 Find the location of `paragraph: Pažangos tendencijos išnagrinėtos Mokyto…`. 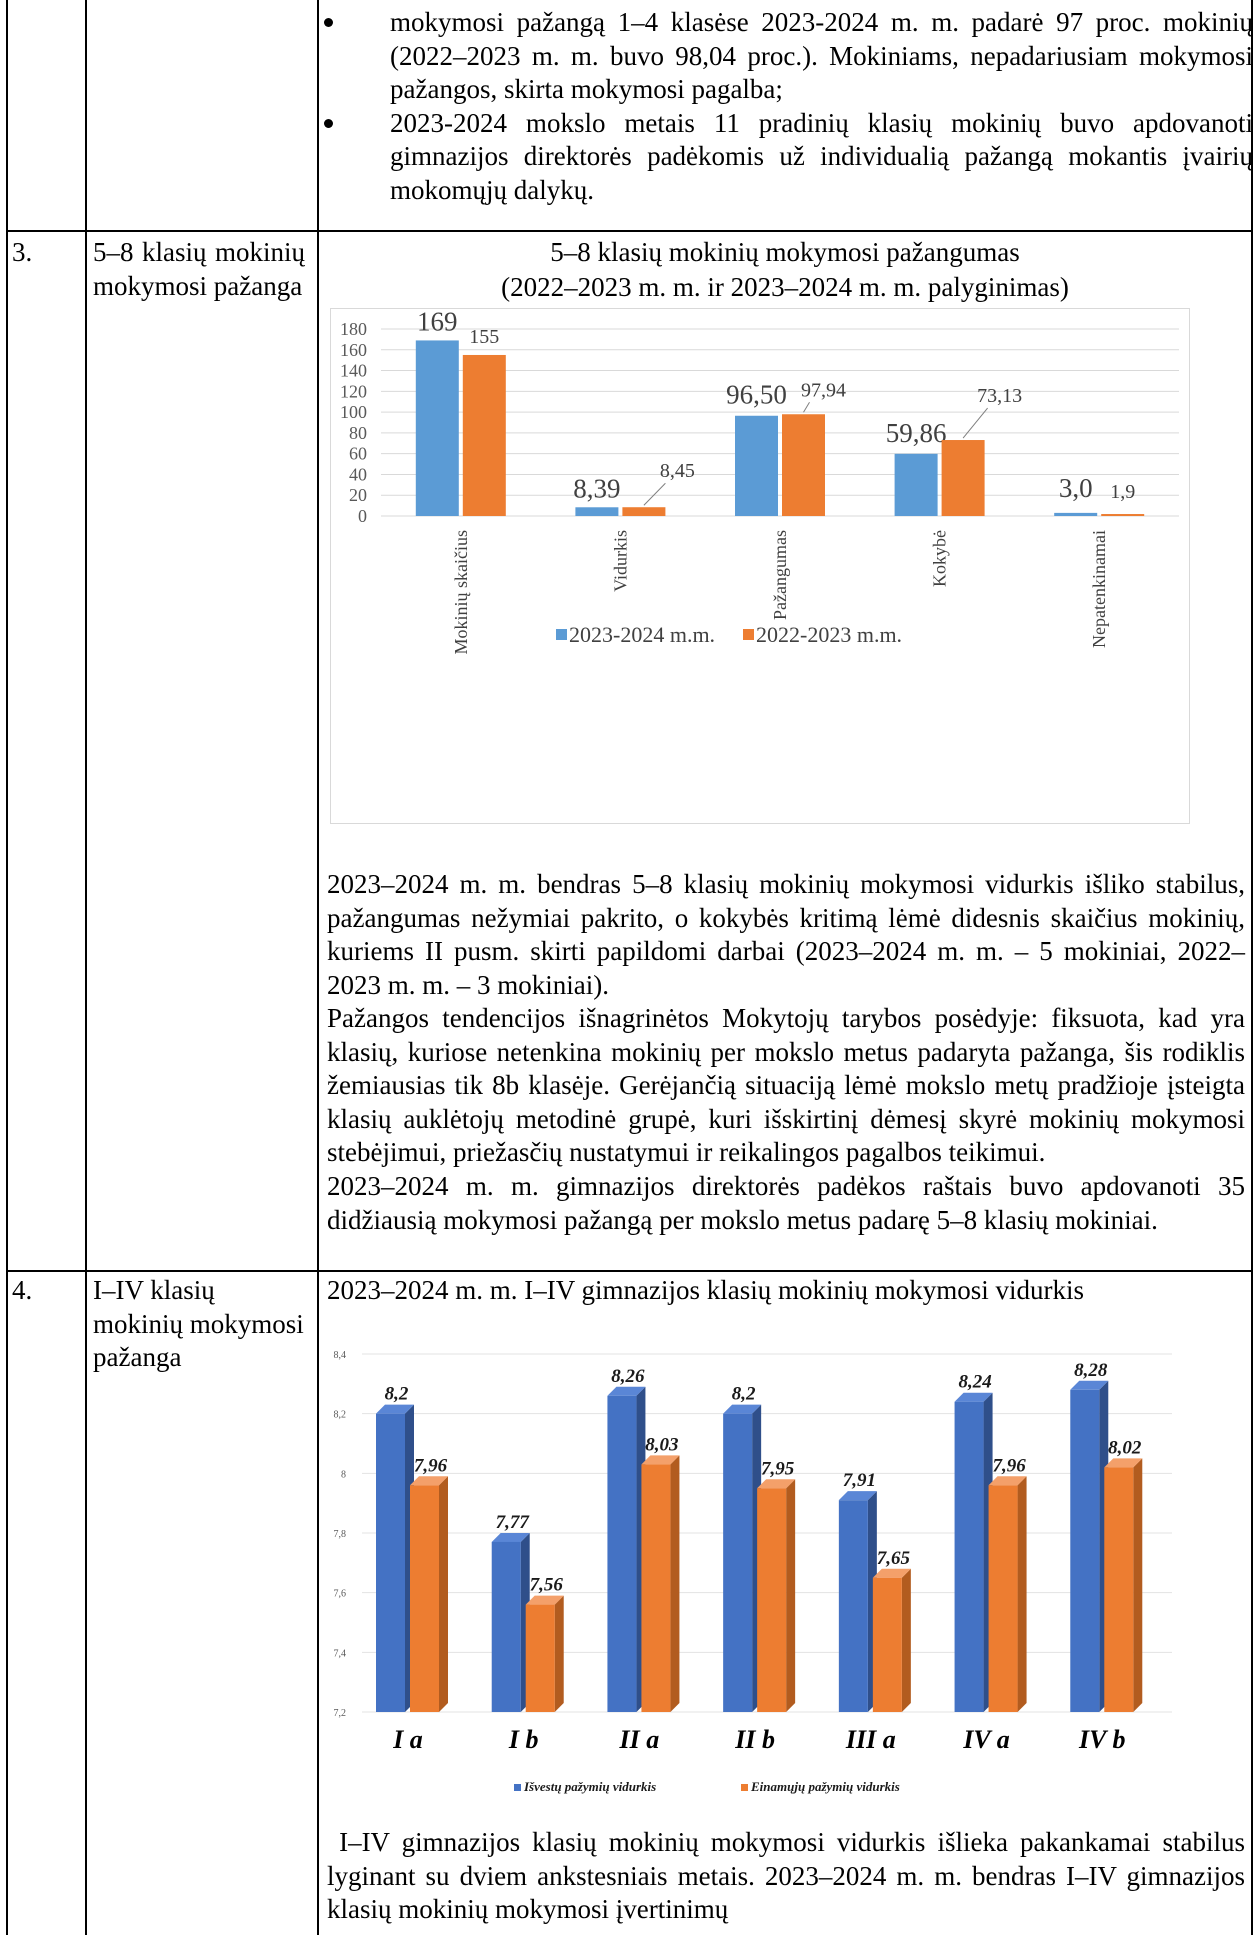

paragraph: Pažangos tendencijos išnagrinėtos Mokyto… is located at coordinates (786, 1085).